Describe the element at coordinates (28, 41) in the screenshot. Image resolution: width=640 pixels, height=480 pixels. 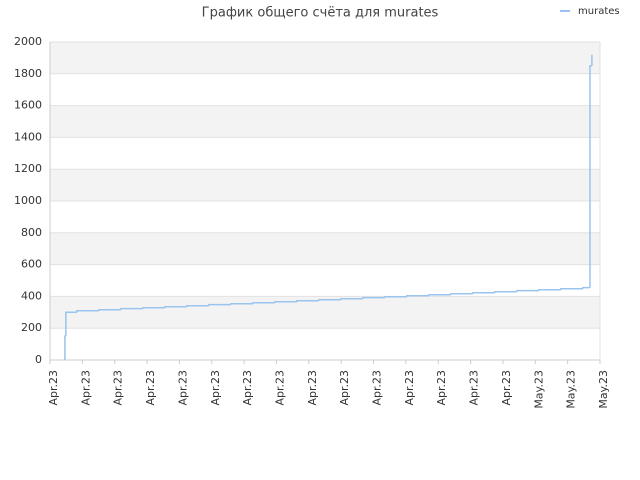
I see `y-tick-label: 2000` at that location.